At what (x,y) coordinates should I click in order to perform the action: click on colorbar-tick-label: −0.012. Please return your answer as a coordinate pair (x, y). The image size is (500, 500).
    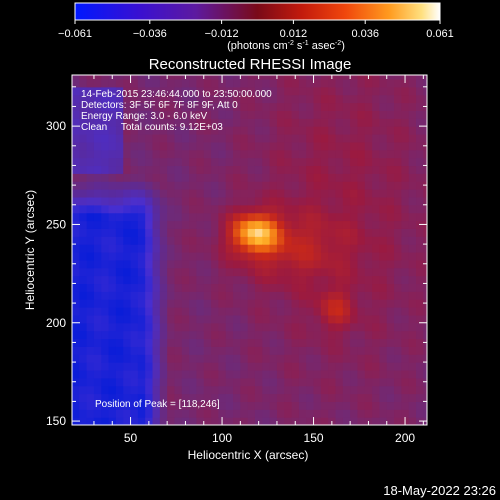
    Looking at the image, I should click on (222, 34).